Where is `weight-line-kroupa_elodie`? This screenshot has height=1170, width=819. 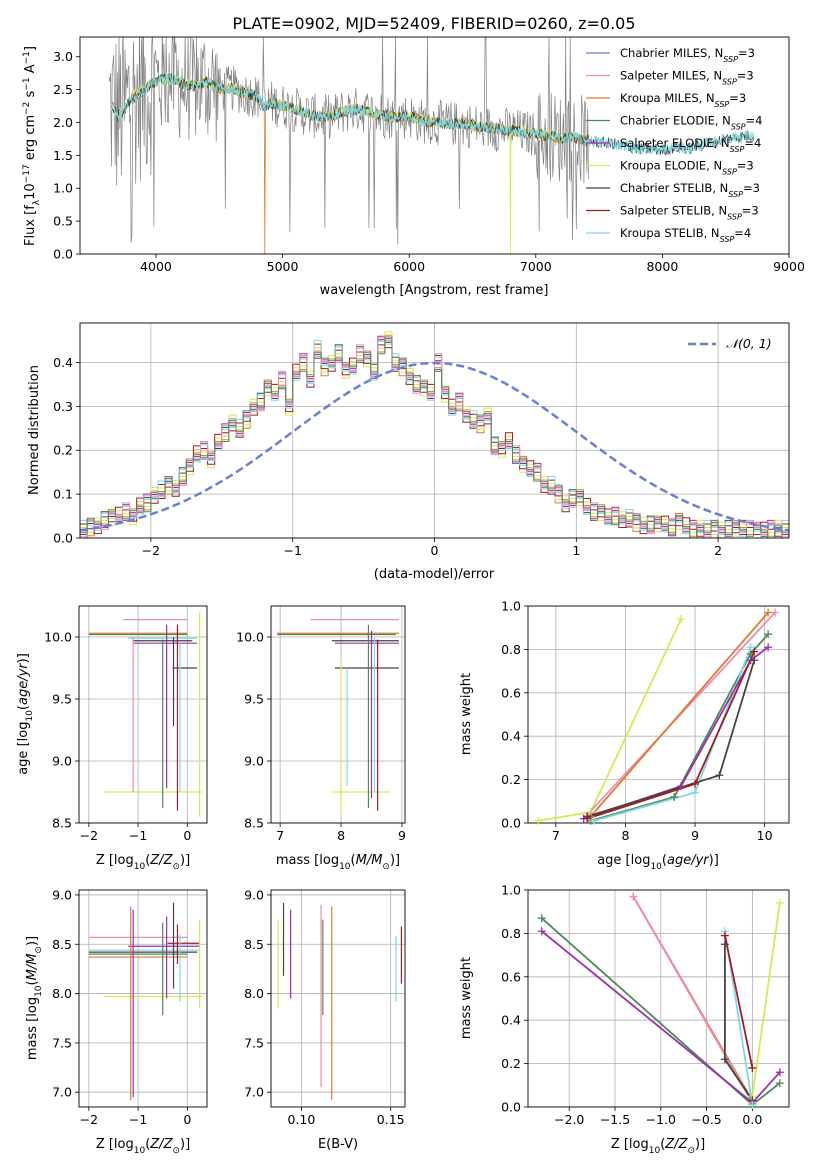
weight-line-kroupa_elodie is located at coordinates (766, 999).